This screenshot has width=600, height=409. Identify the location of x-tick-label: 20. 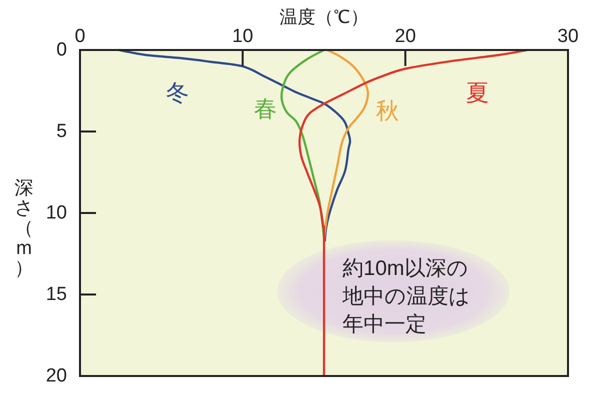
(405, 36).